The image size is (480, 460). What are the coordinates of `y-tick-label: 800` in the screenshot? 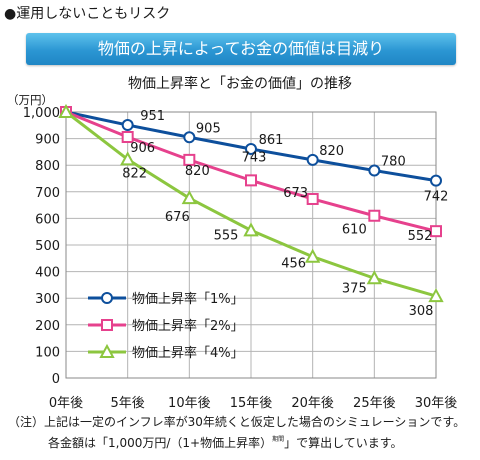 It's located at (47, 166).